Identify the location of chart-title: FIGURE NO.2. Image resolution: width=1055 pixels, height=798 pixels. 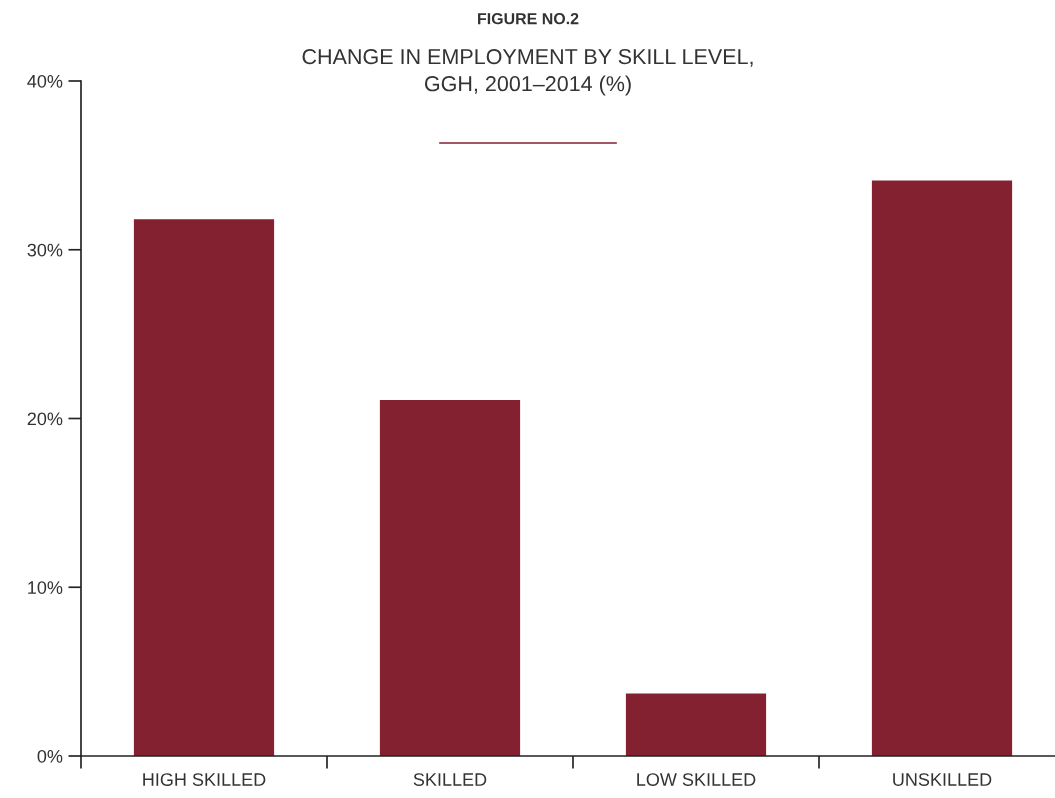
(528, 18).